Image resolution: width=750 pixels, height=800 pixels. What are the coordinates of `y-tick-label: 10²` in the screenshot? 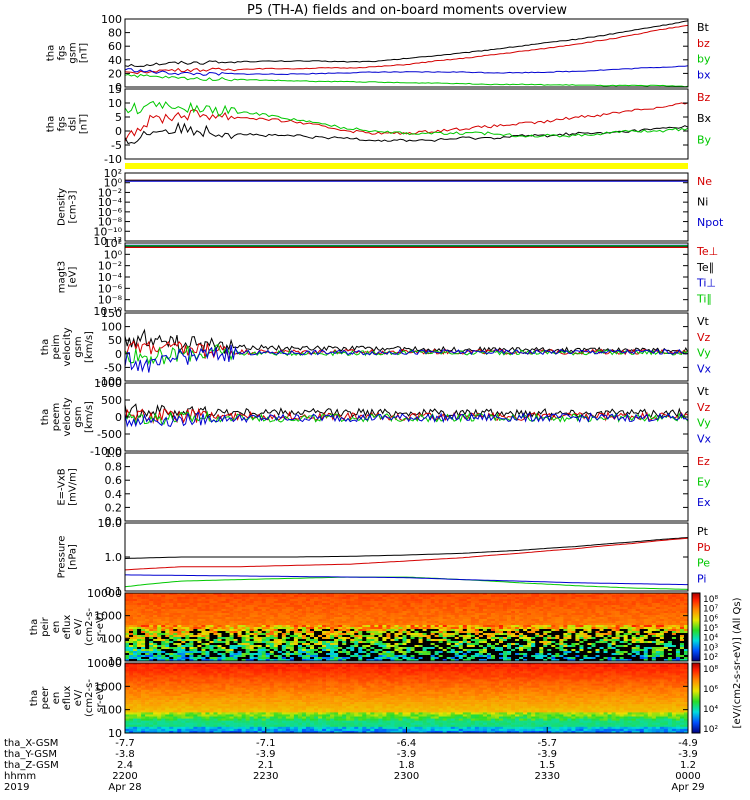 It's located at (113, 173).